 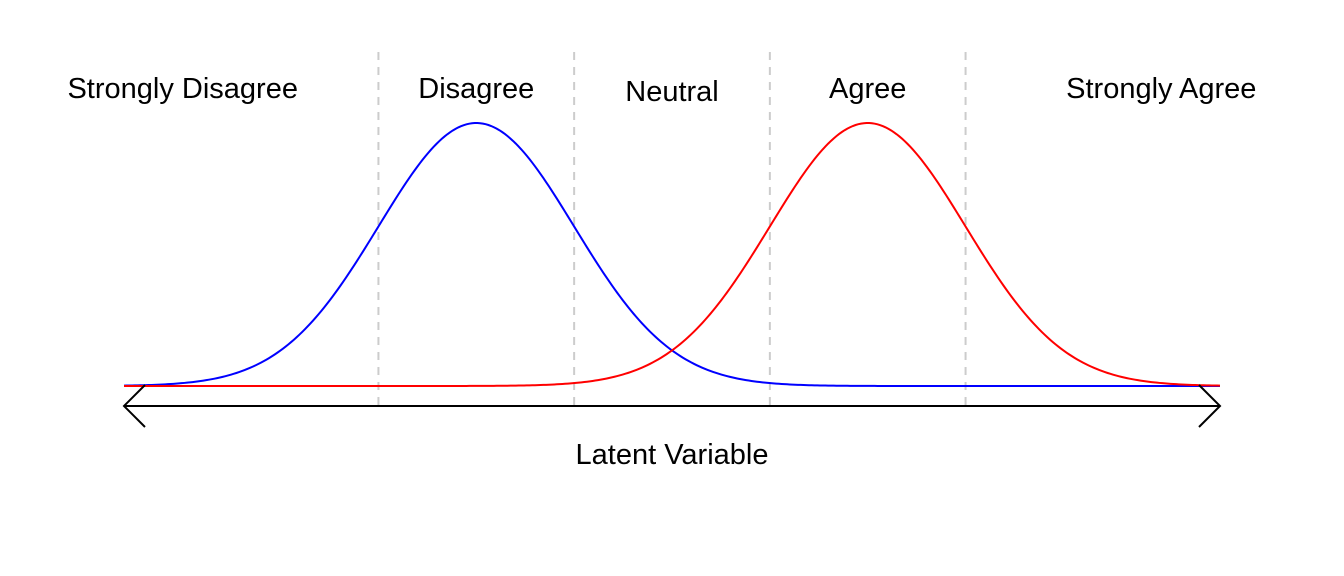 I want to click on category-label: Strongly Agree, so click(x=1161, y=89).